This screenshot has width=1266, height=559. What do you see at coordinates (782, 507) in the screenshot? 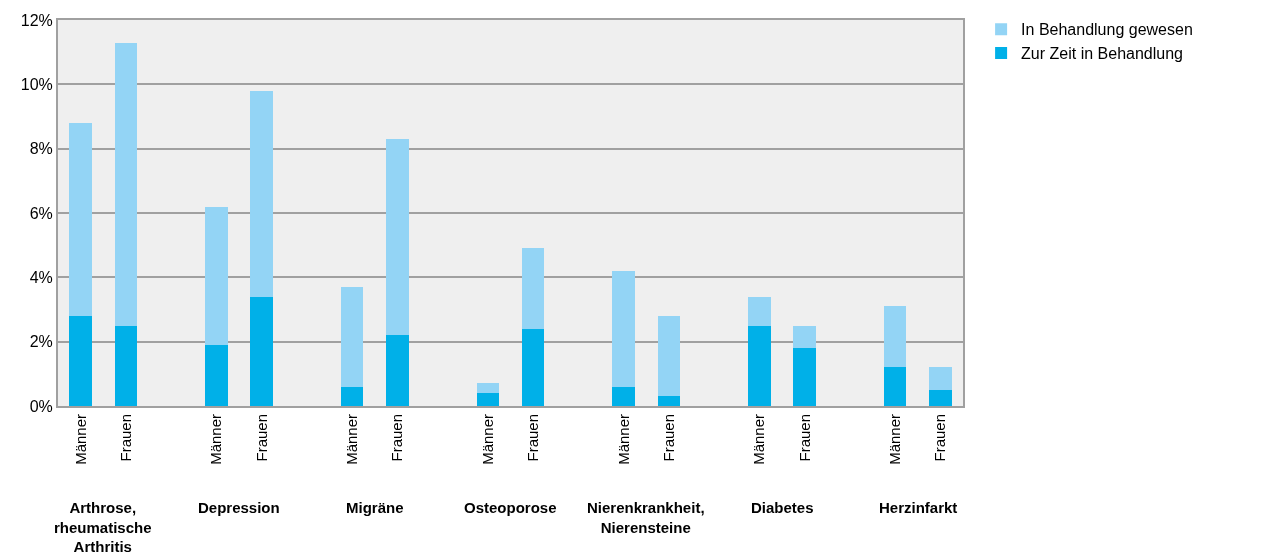
I see `text: Diabetes` at bounding box center [782, 507].